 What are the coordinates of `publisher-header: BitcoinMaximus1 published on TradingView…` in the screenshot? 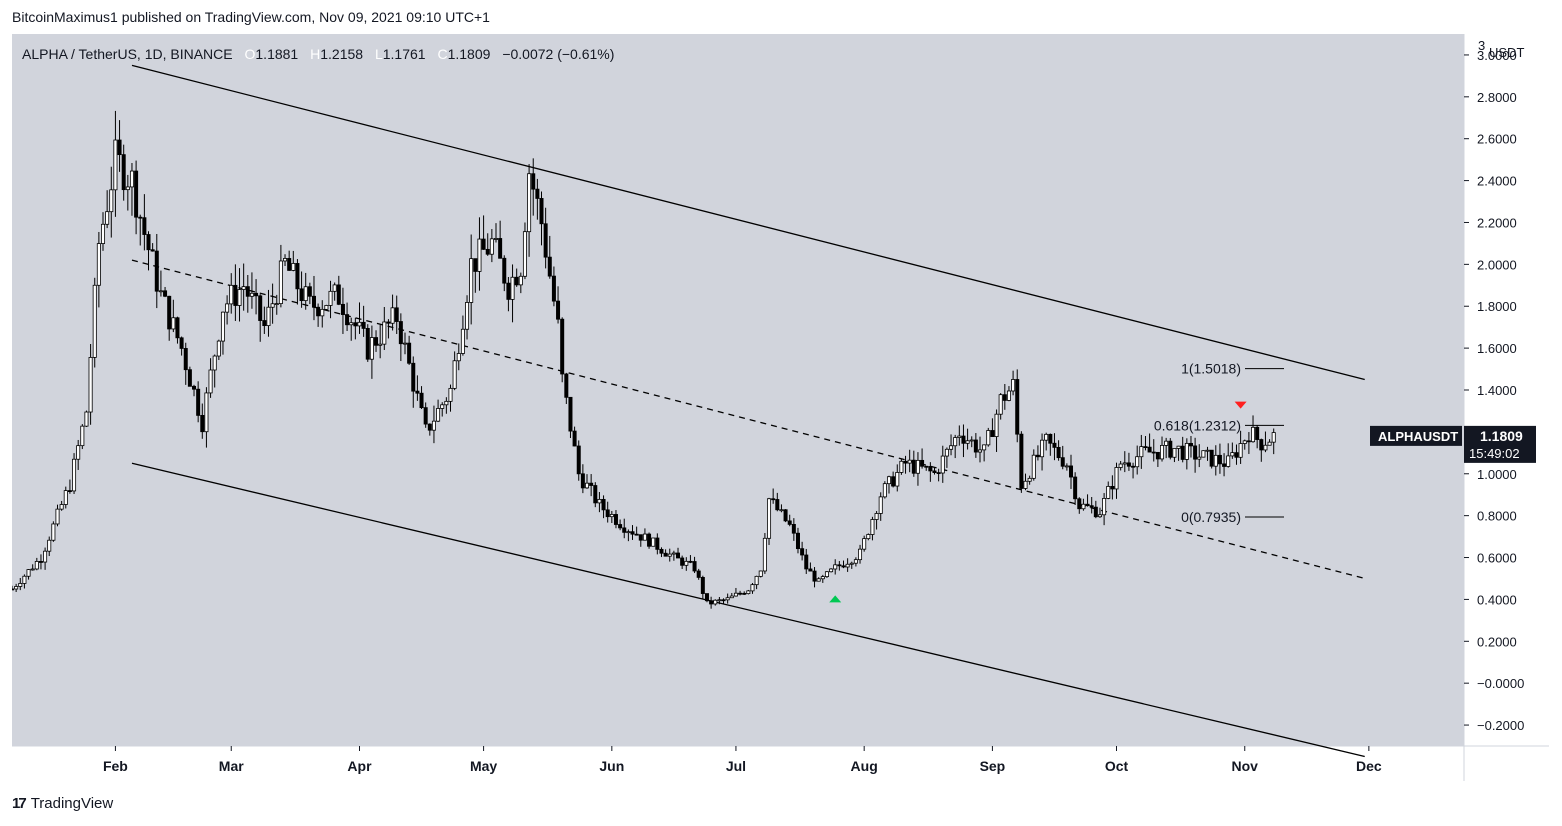 It's located at (251, 17).